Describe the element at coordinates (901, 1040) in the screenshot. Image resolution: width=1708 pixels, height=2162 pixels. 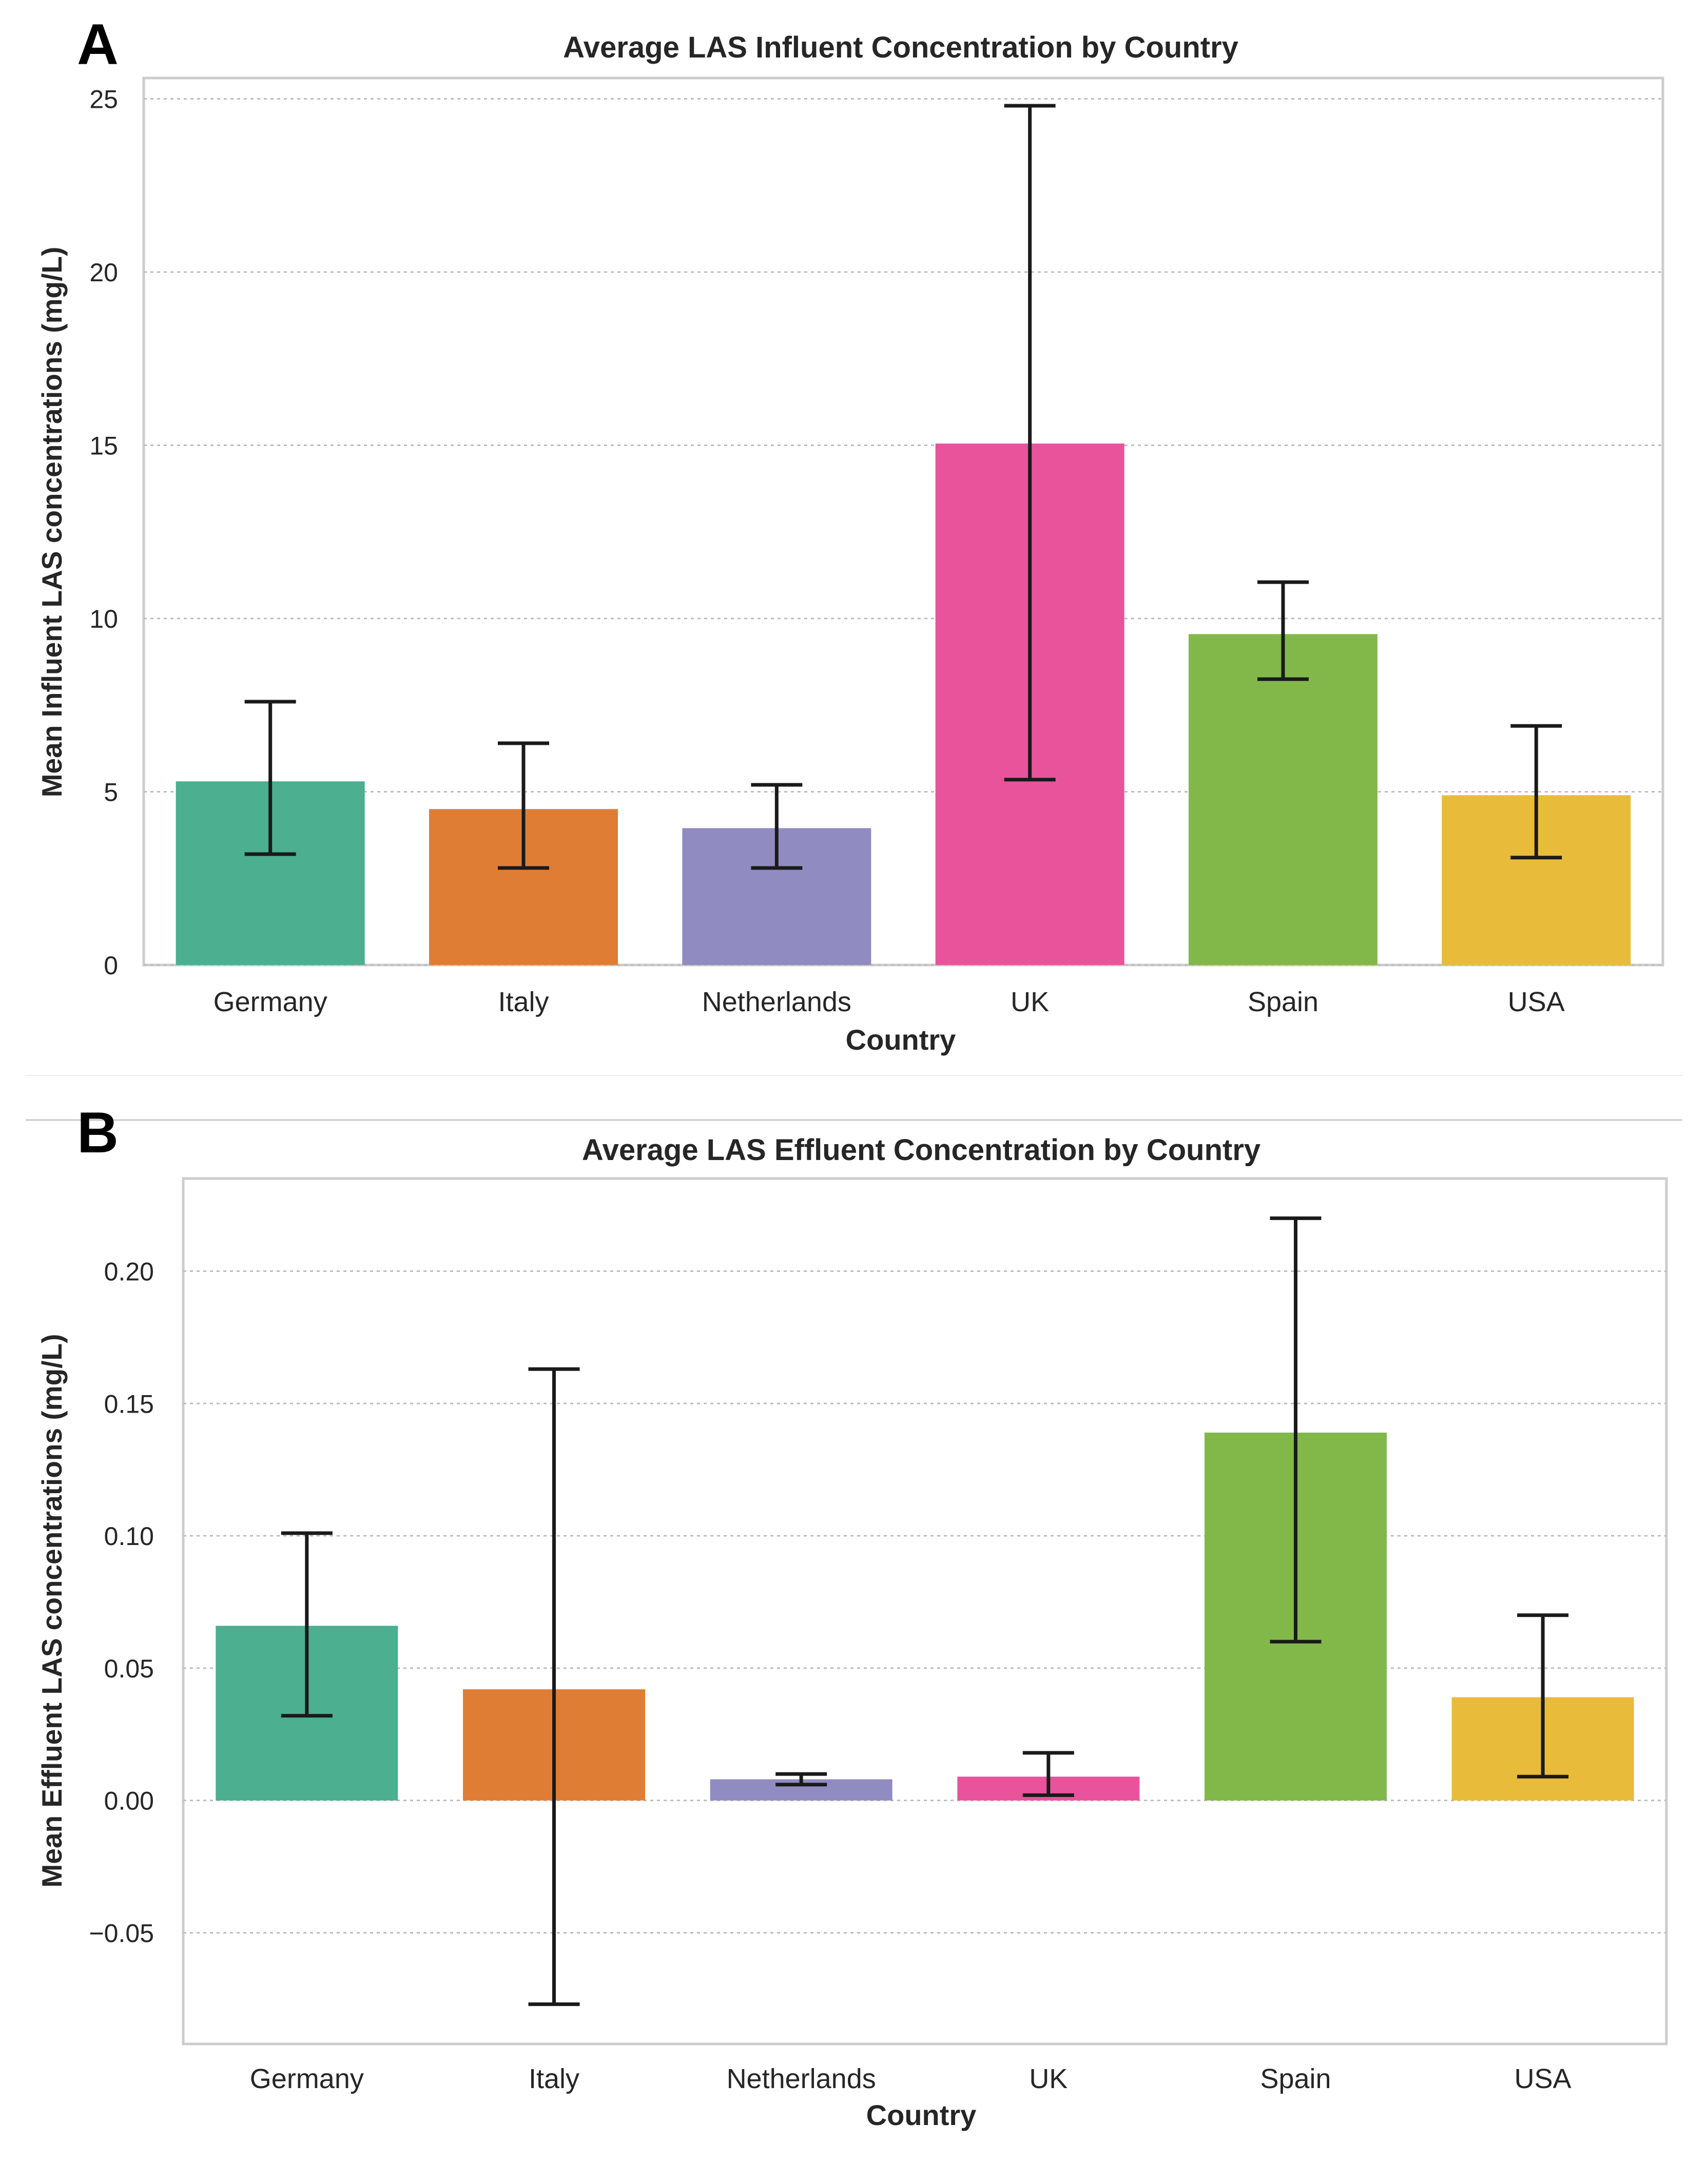
I see `panel-a-x-axis-label: Country` at that location.